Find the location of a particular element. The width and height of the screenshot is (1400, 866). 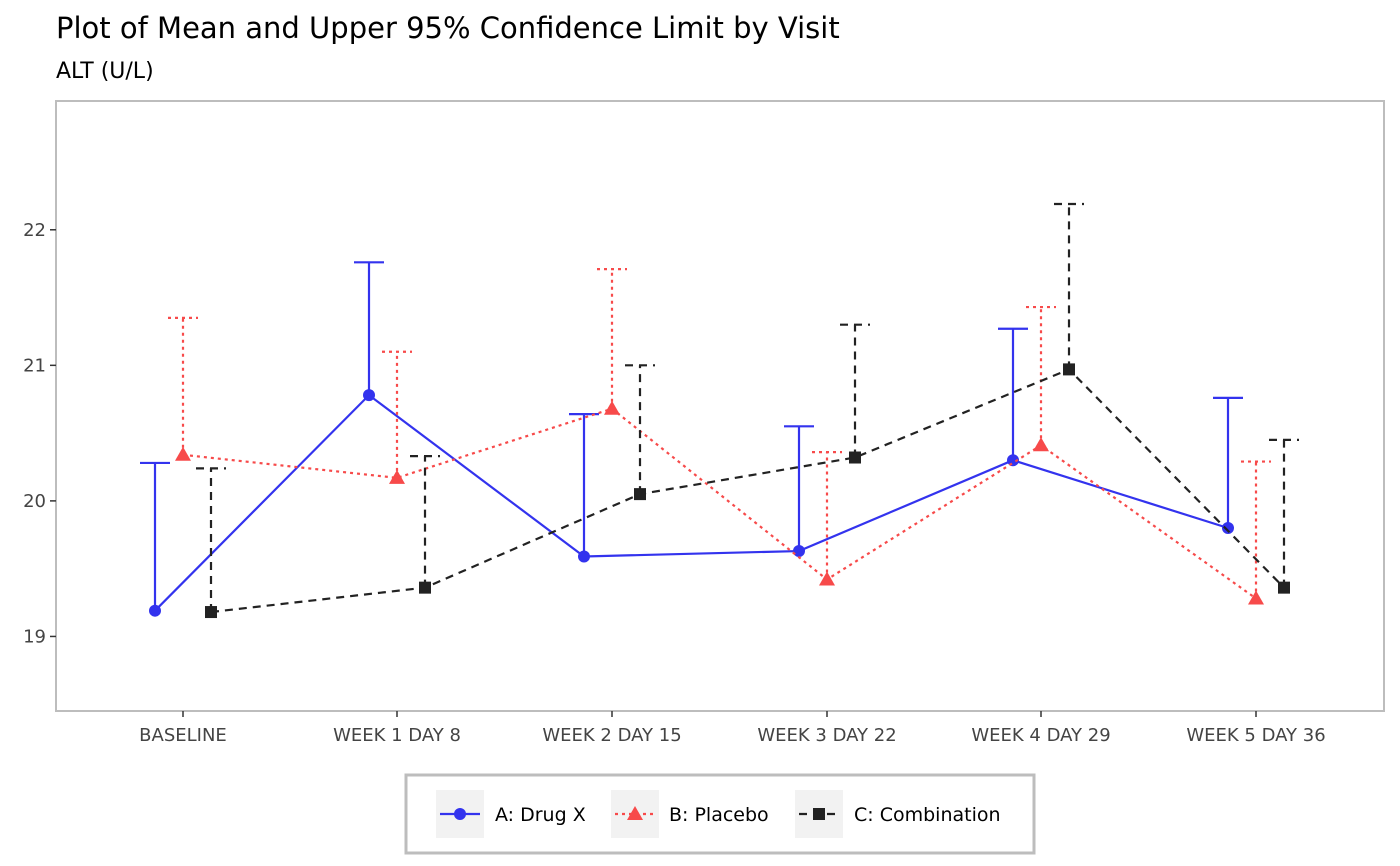

y-tick-label: 20 is located at coordinates (34, 501).